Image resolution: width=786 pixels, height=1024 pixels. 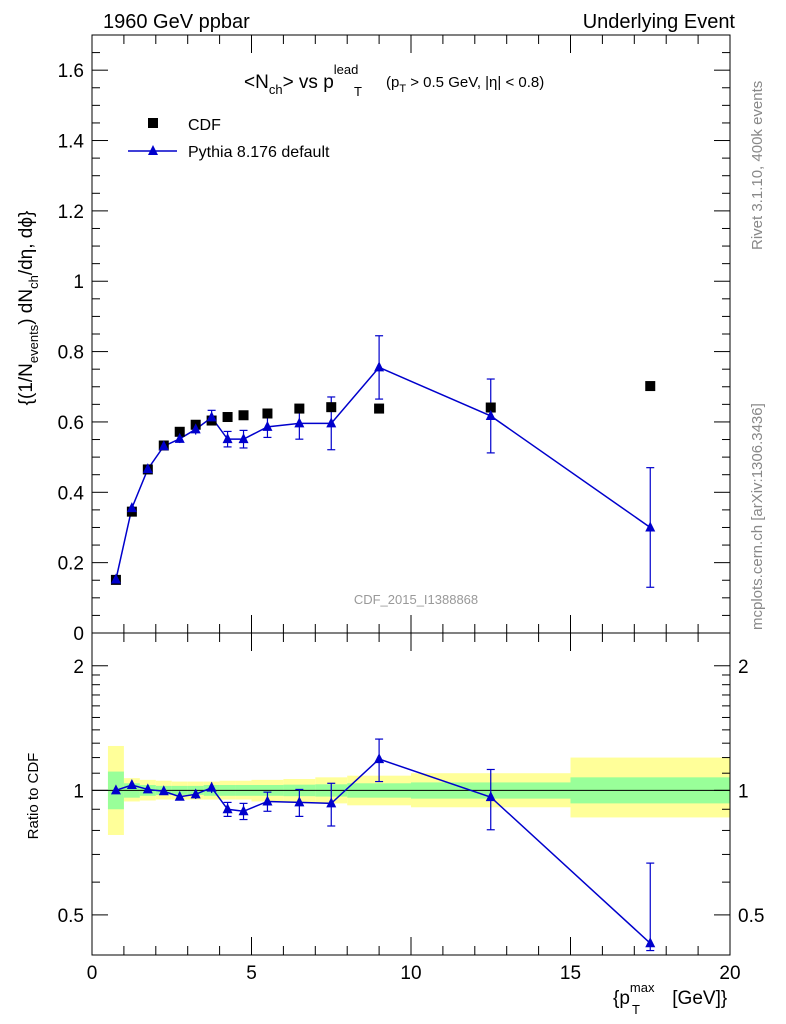 I want to click on y-axis-label-main: {(1/Nevents) dNch/dη, dϕ}, so click(x=28, y=308).